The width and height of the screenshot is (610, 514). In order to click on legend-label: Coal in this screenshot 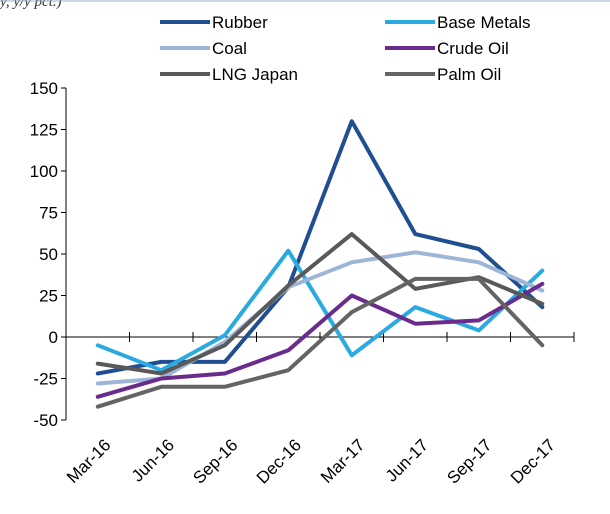, I will do `click(229, 48)`.